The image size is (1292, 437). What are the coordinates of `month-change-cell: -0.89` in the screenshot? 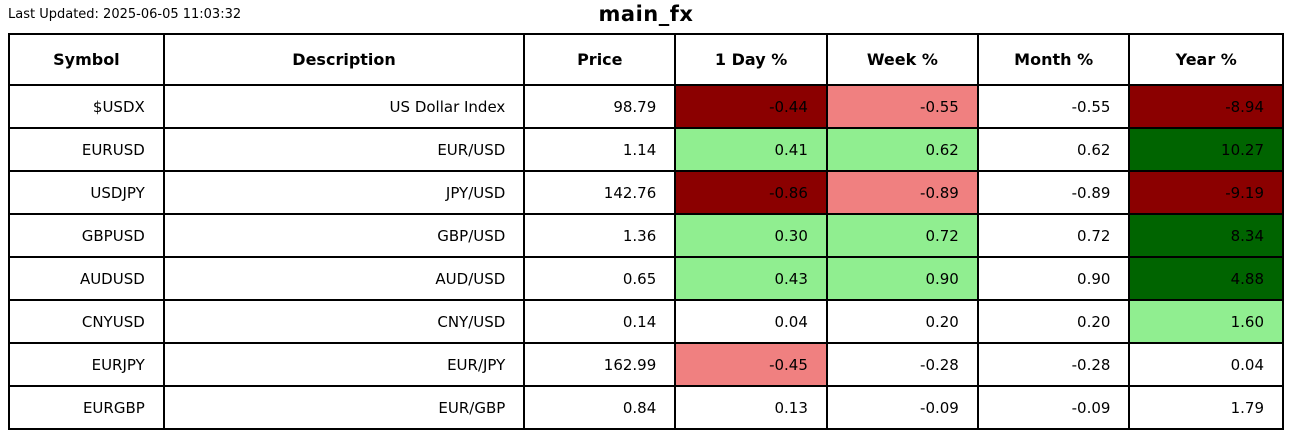 It's located at (1053, 192).